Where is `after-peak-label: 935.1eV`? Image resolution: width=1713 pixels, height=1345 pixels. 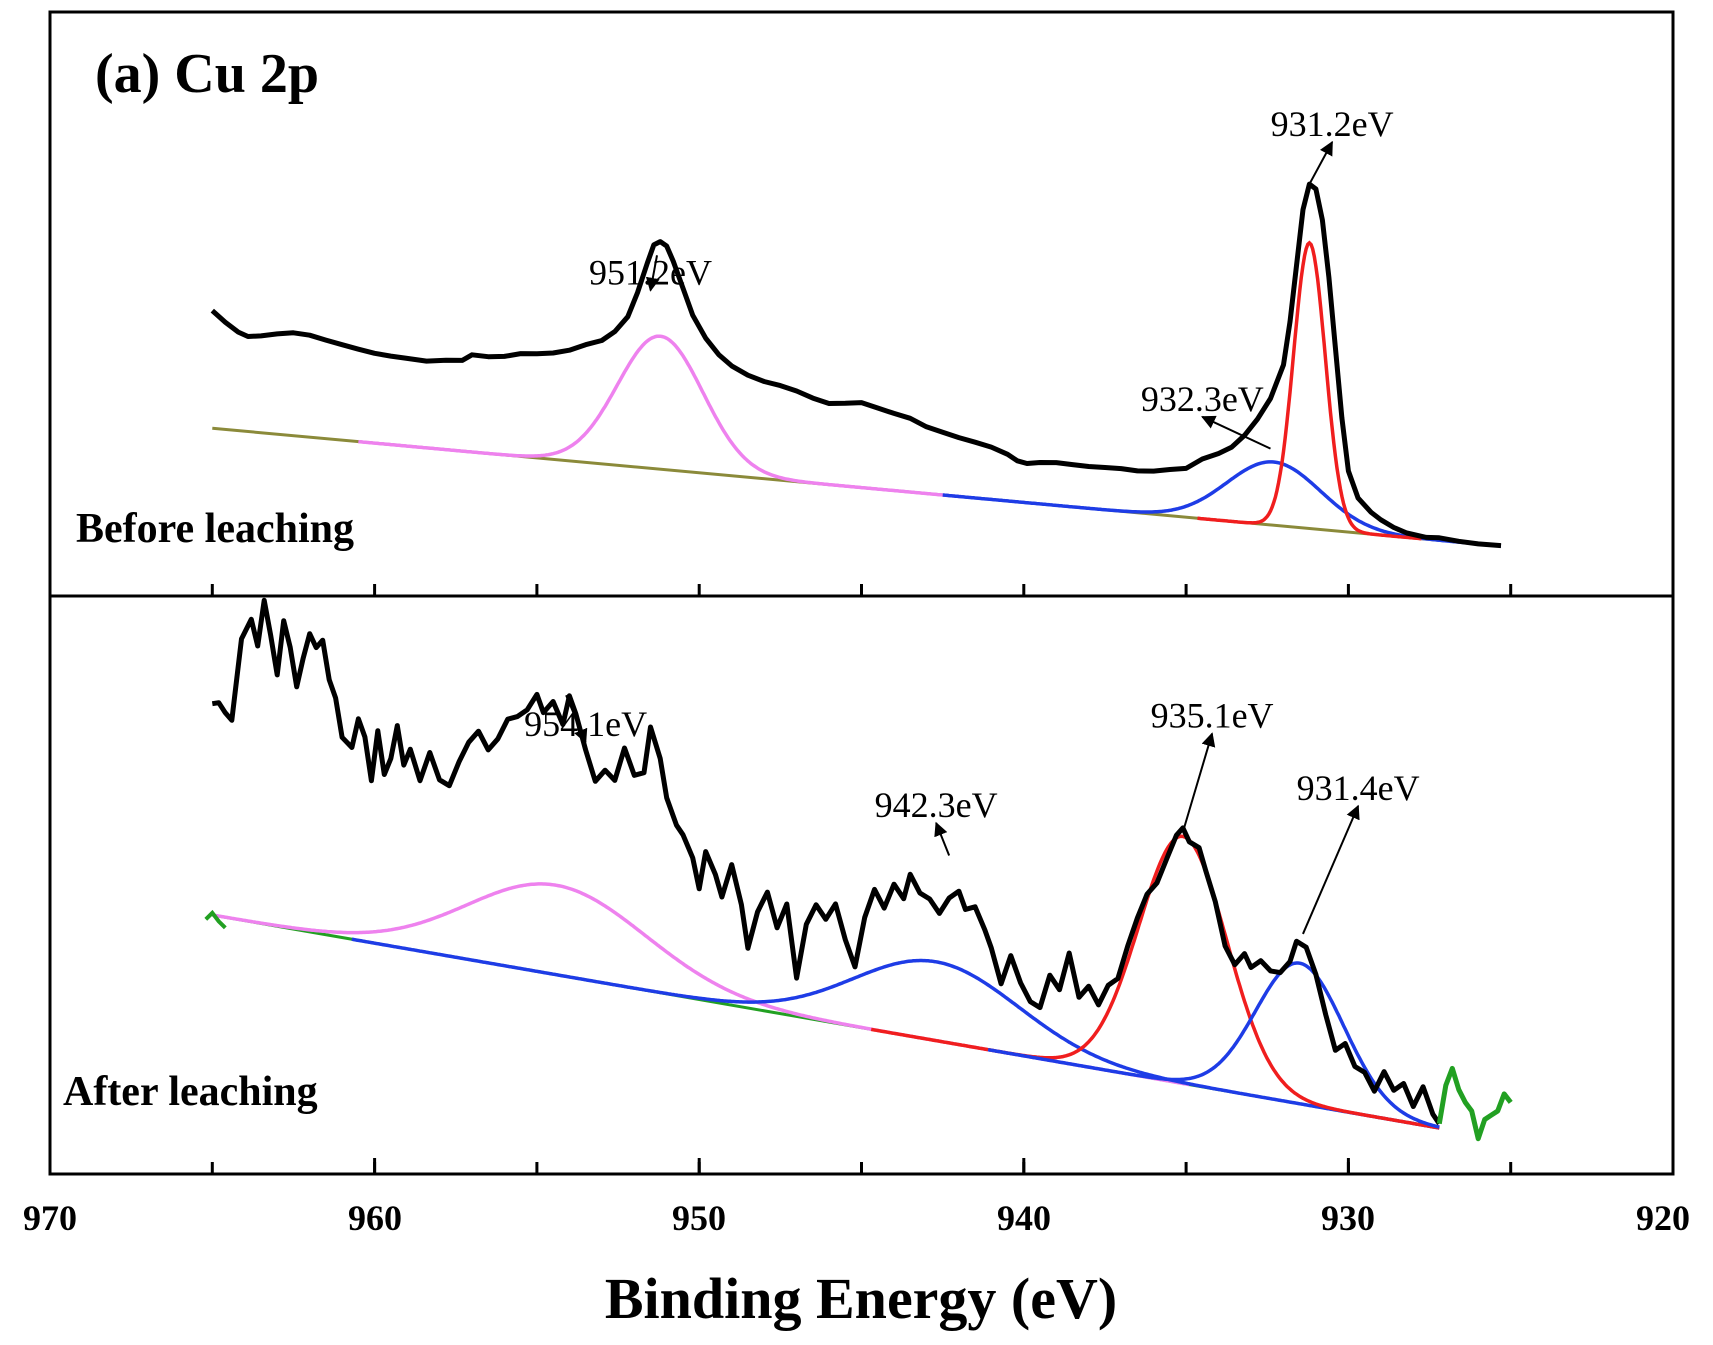
after-peak-label: 935.1eV is located at coordinates (1212, 716).